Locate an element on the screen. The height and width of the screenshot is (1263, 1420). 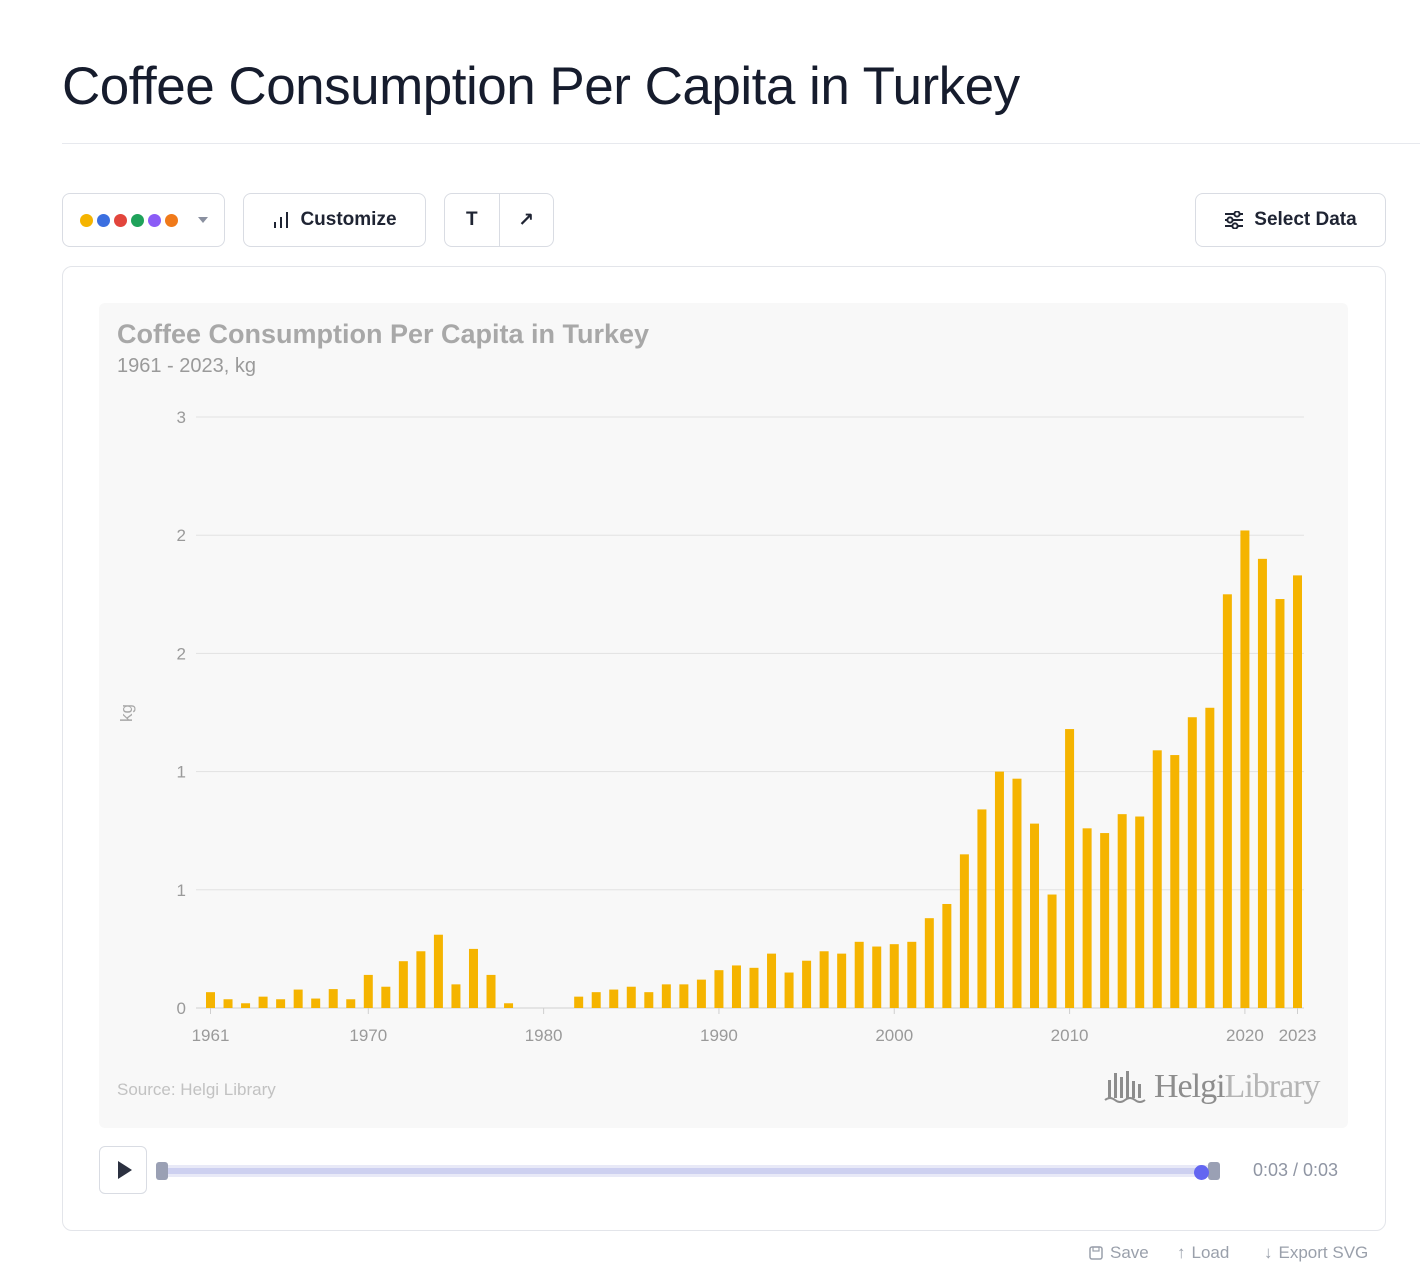
playback-time: 0:03 / 0:03 is located at coordinates (1296, 1170).